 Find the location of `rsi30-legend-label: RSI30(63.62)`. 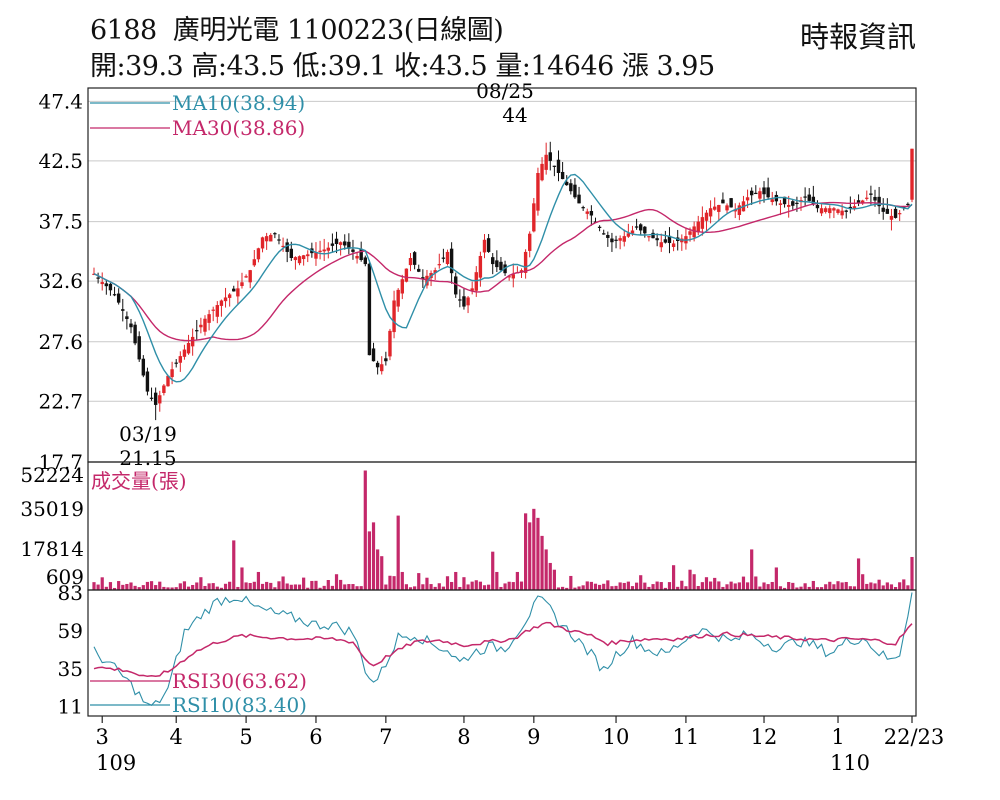

rsi30-legend-label: RSI30(63.62) is located at coordinates (239, 681).